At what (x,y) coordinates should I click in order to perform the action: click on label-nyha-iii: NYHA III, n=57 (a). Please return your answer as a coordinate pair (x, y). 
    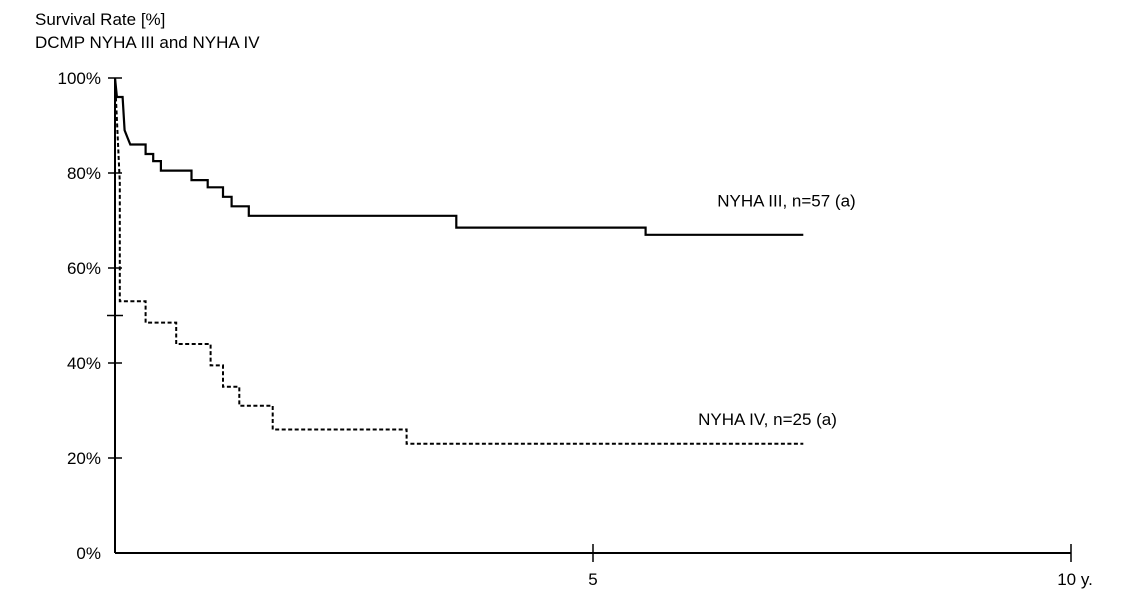
    Looking at the image, I should click on (786, 200).